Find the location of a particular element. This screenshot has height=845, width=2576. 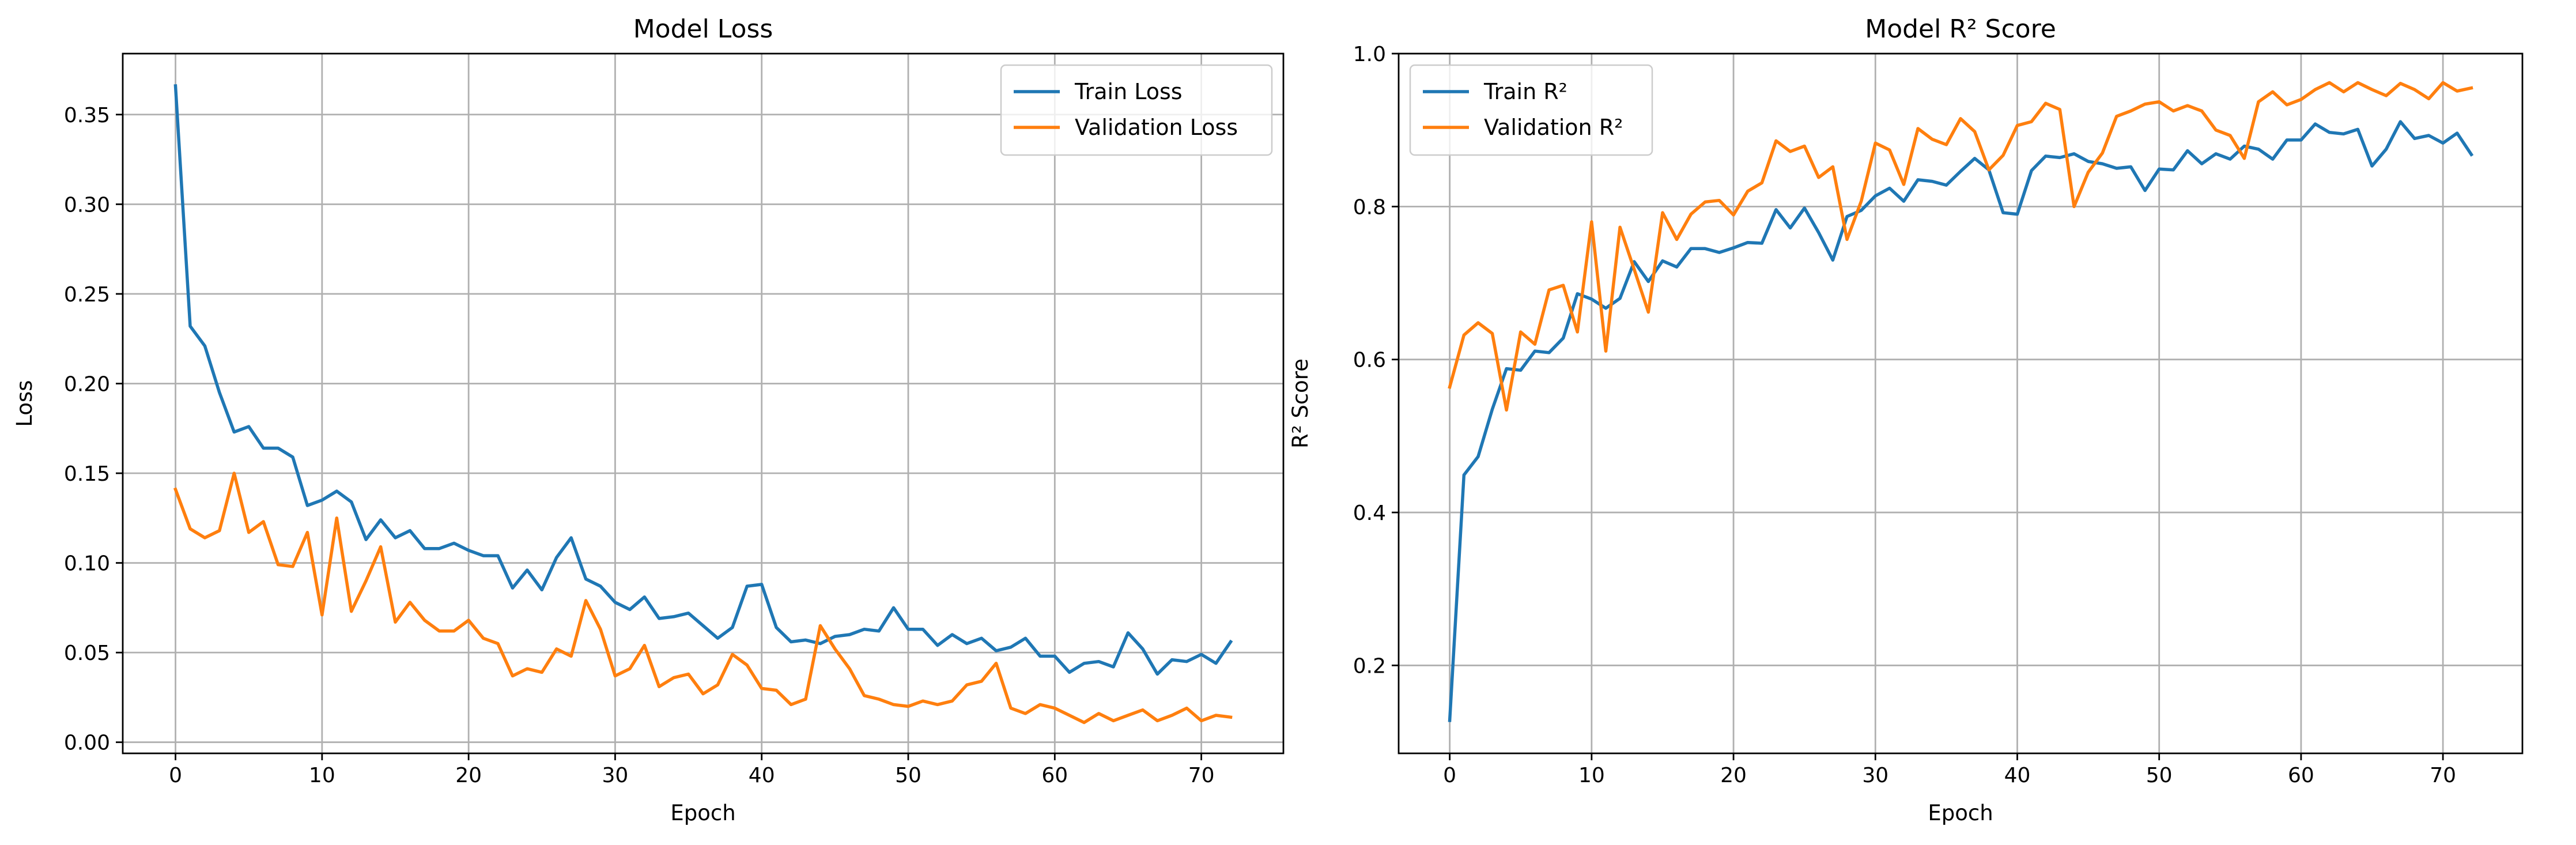

legend-label-2: Validation R² is located at coordinates (1553, 127).